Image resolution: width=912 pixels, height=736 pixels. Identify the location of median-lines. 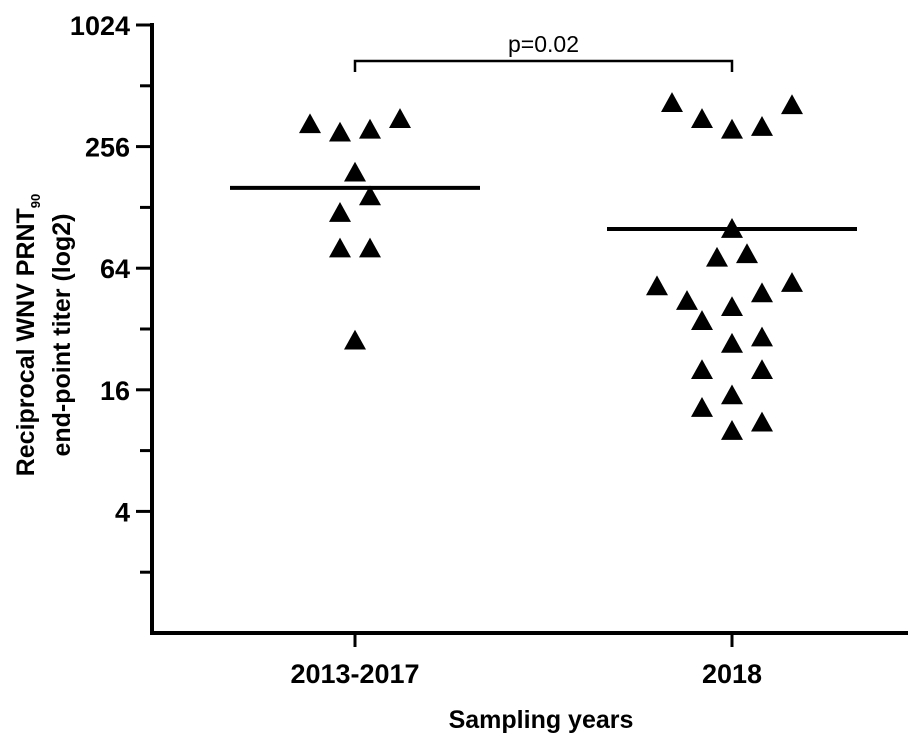
(543, 208).